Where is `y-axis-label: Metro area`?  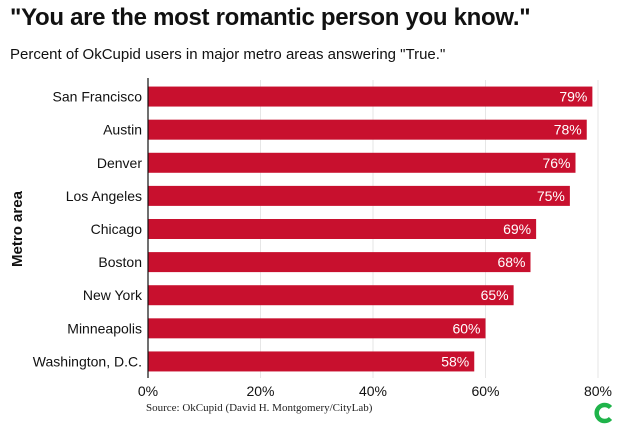 y-axis-label: Metro area is located at coordinates (17, 228).